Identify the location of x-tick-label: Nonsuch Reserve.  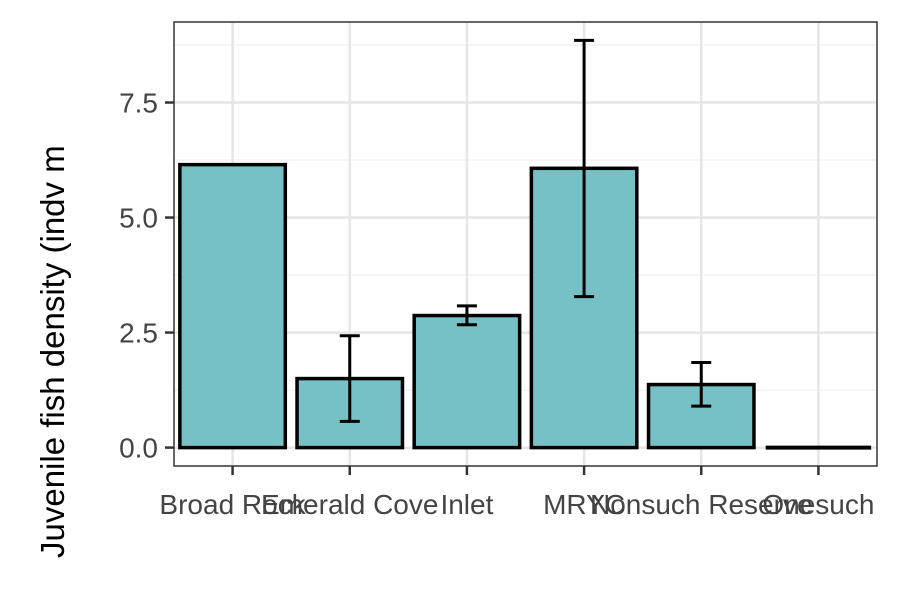
(701, 504).